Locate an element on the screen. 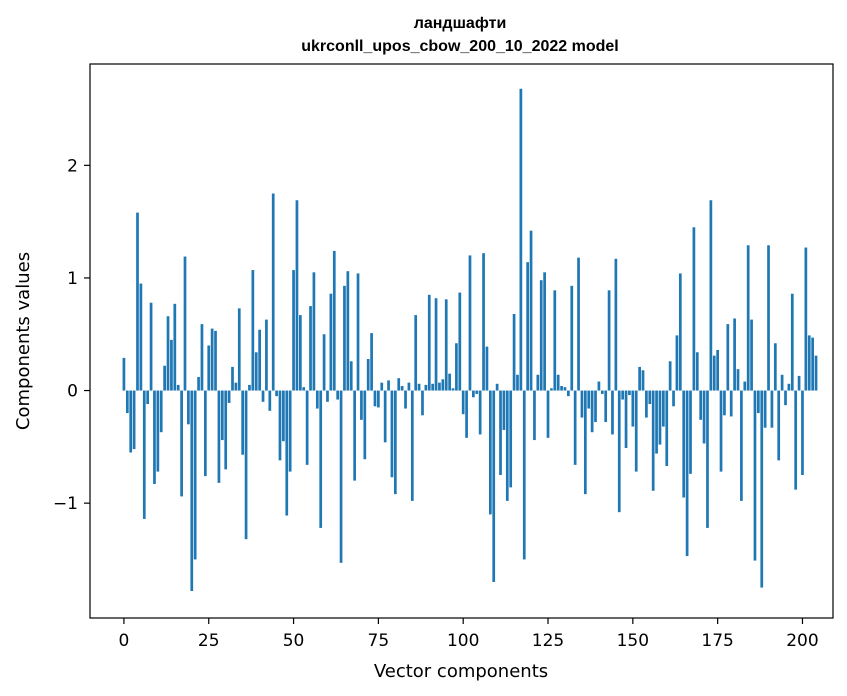 The image size is (847, 696). x-tick-label: 150 is located at coordinates (633, 641).